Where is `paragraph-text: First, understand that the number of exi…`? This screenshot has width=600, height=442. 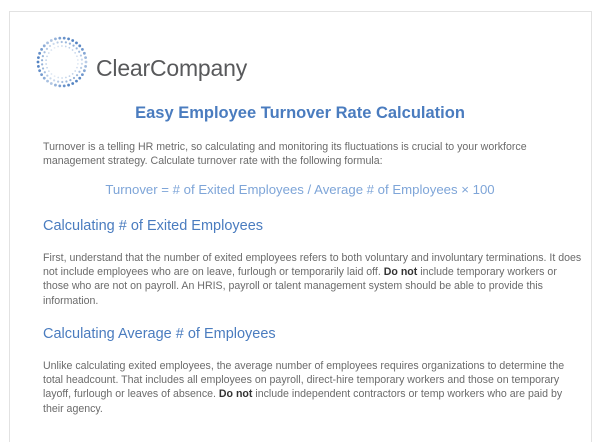
paragraph-text: First, understand that the number of exi… is located at coordinates (312, 265).